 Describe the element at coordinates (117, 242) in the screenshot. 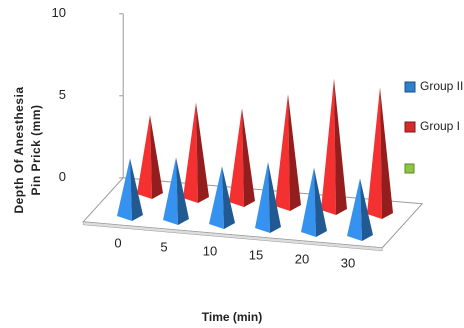

I see `x-tick-label: 0` at that location.